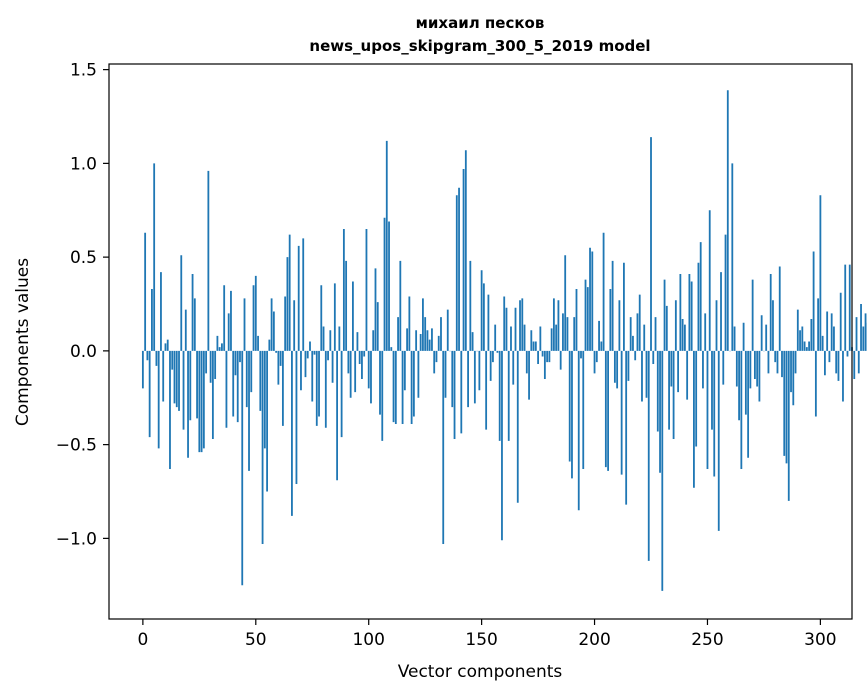  What do you see at coordinates (480, 23) in the screenshot?
I see `chart-title-line1: михаил песков` at bounding box center [480, 23].